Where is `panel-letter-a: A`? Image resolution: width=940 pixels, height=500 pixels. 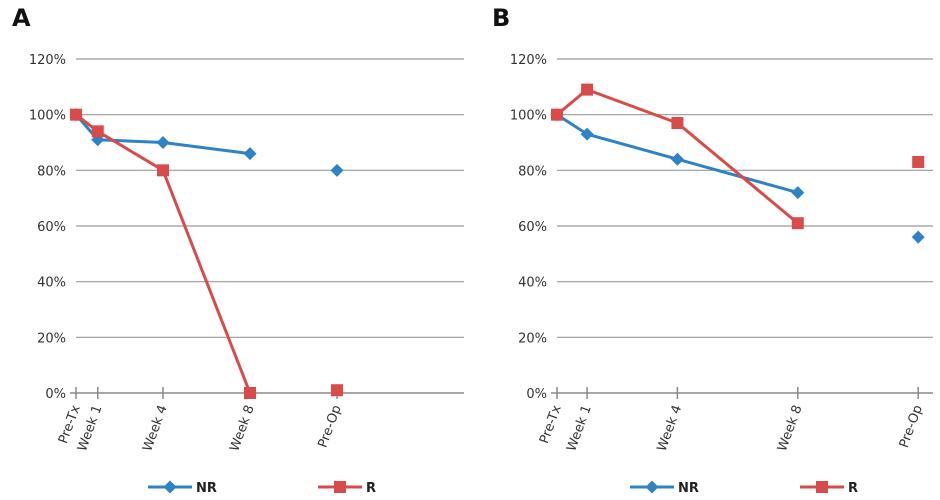 panel-letter-a: A is located at coordinates (21, 18).